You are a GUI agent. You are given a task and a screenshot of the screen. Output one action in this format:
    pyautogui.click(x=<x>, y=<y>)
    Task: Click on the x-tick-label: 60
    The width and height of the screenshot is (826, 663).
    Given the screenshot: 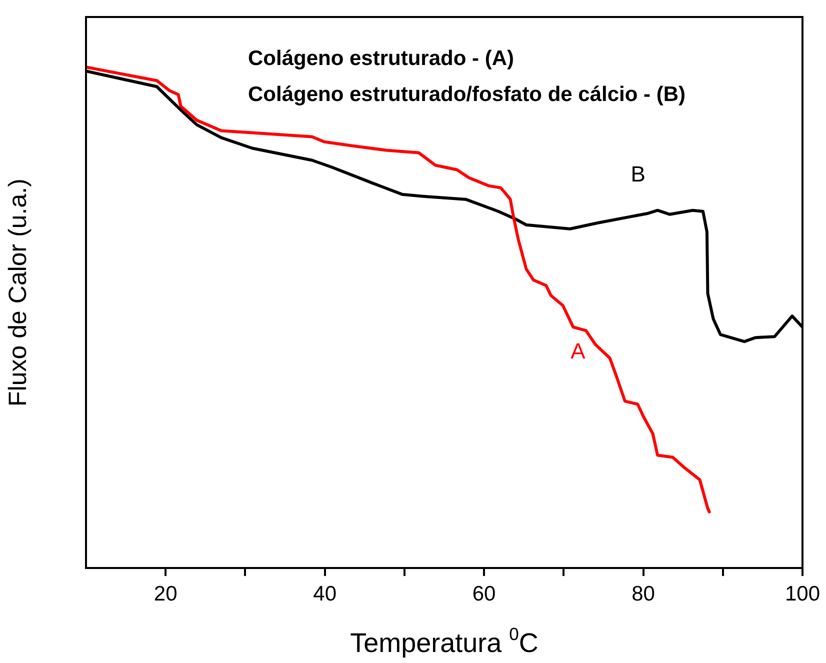 What is the action you would take?
    pyautogui.click(x=484, y=594)
    